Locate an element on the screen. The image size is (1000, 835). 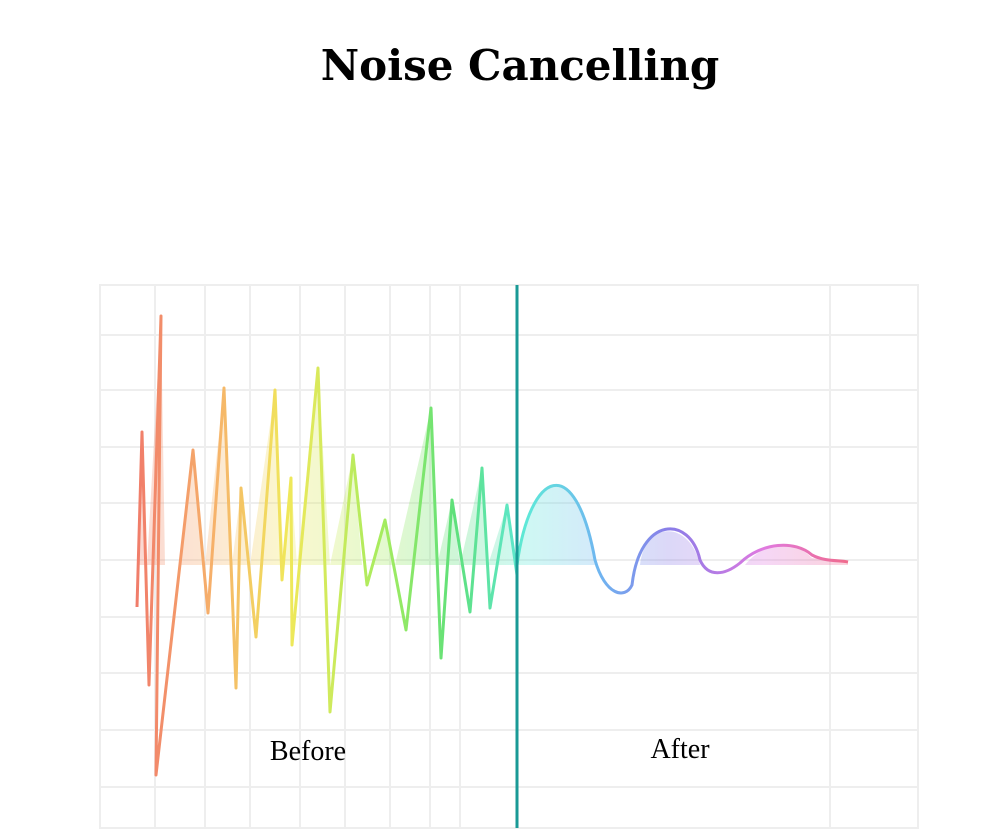
after-label: After is located at coordinates (680, 749).